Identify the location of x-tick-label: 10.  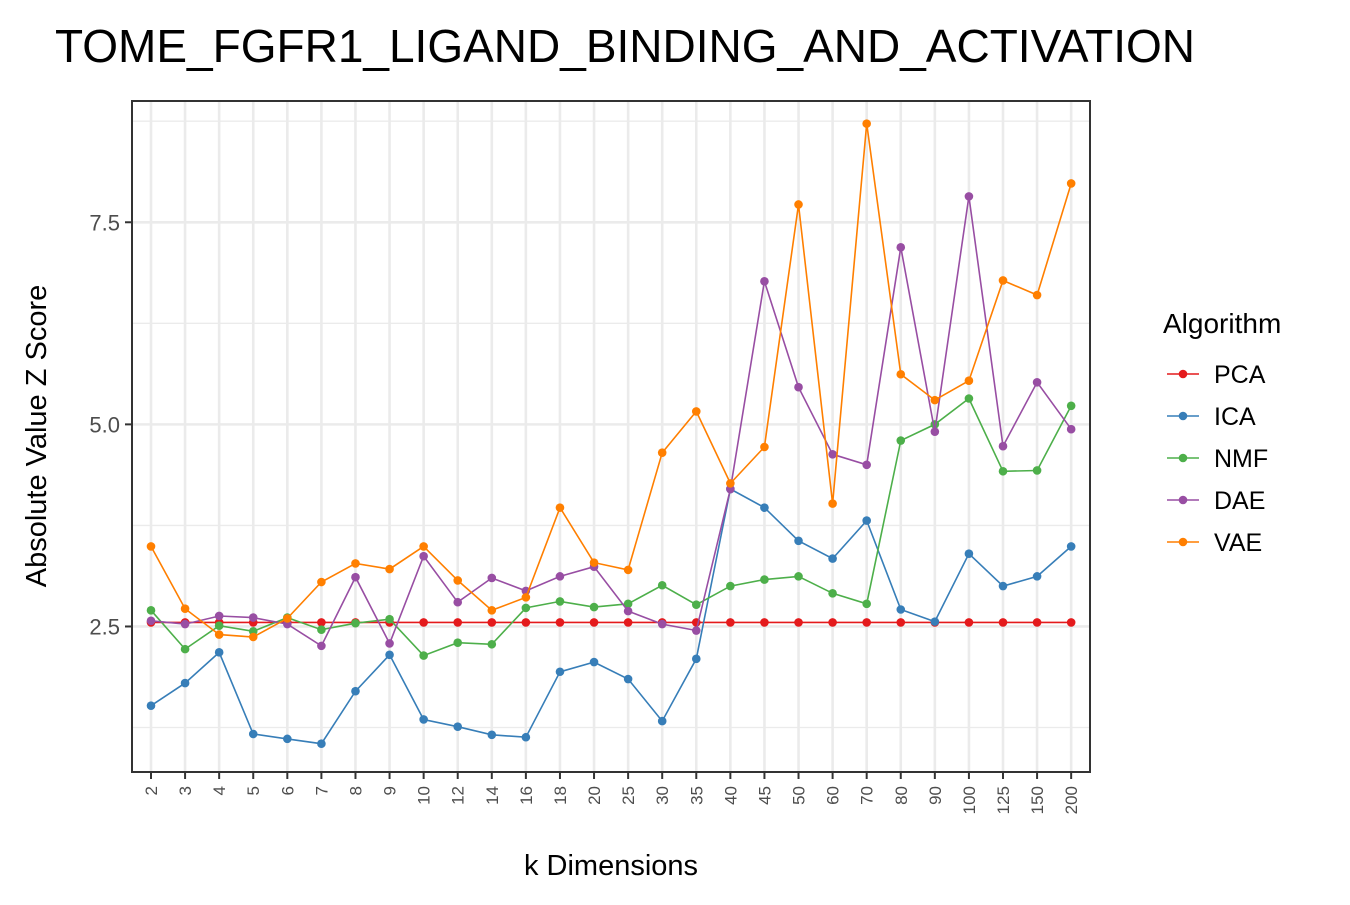
(424, 795).